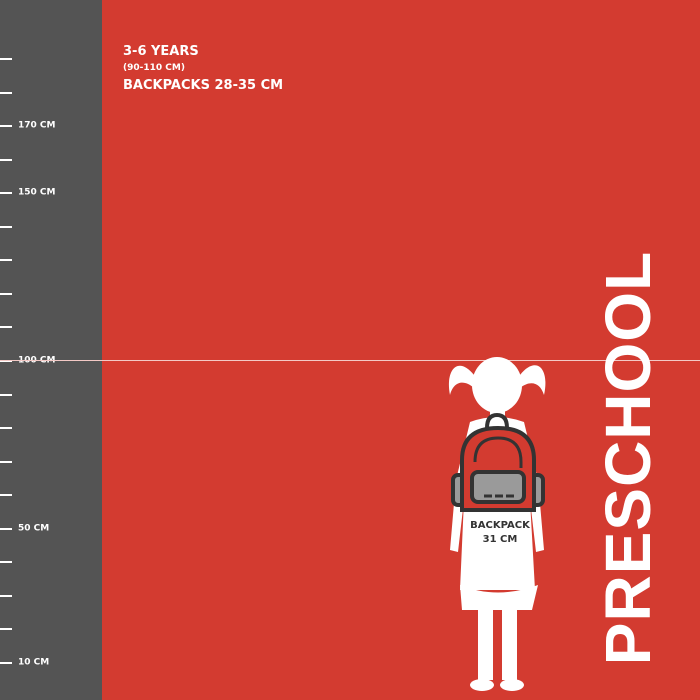  What do you see at coordinates (37, 192) in the screenshot?
I see `ruler-label: 150 CM` at bounding box center [37, 192].